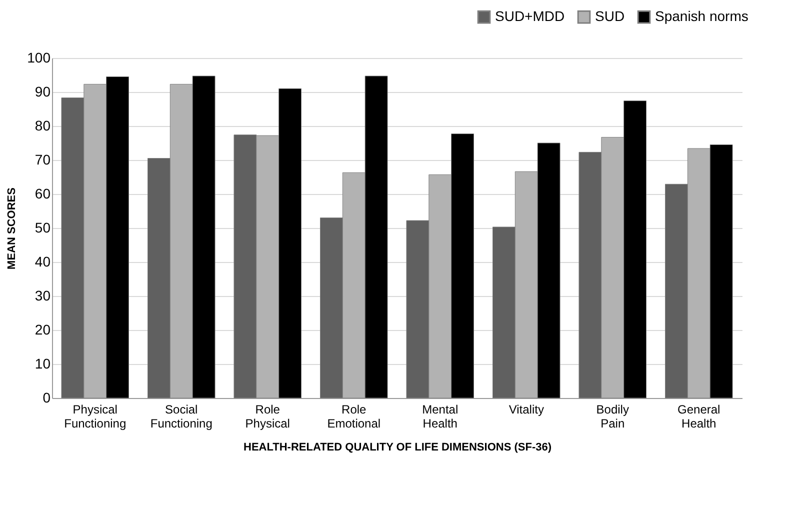 This screenshot has height=507, width=791. I want to click on y-tick-label: 30, so click(42, 296).